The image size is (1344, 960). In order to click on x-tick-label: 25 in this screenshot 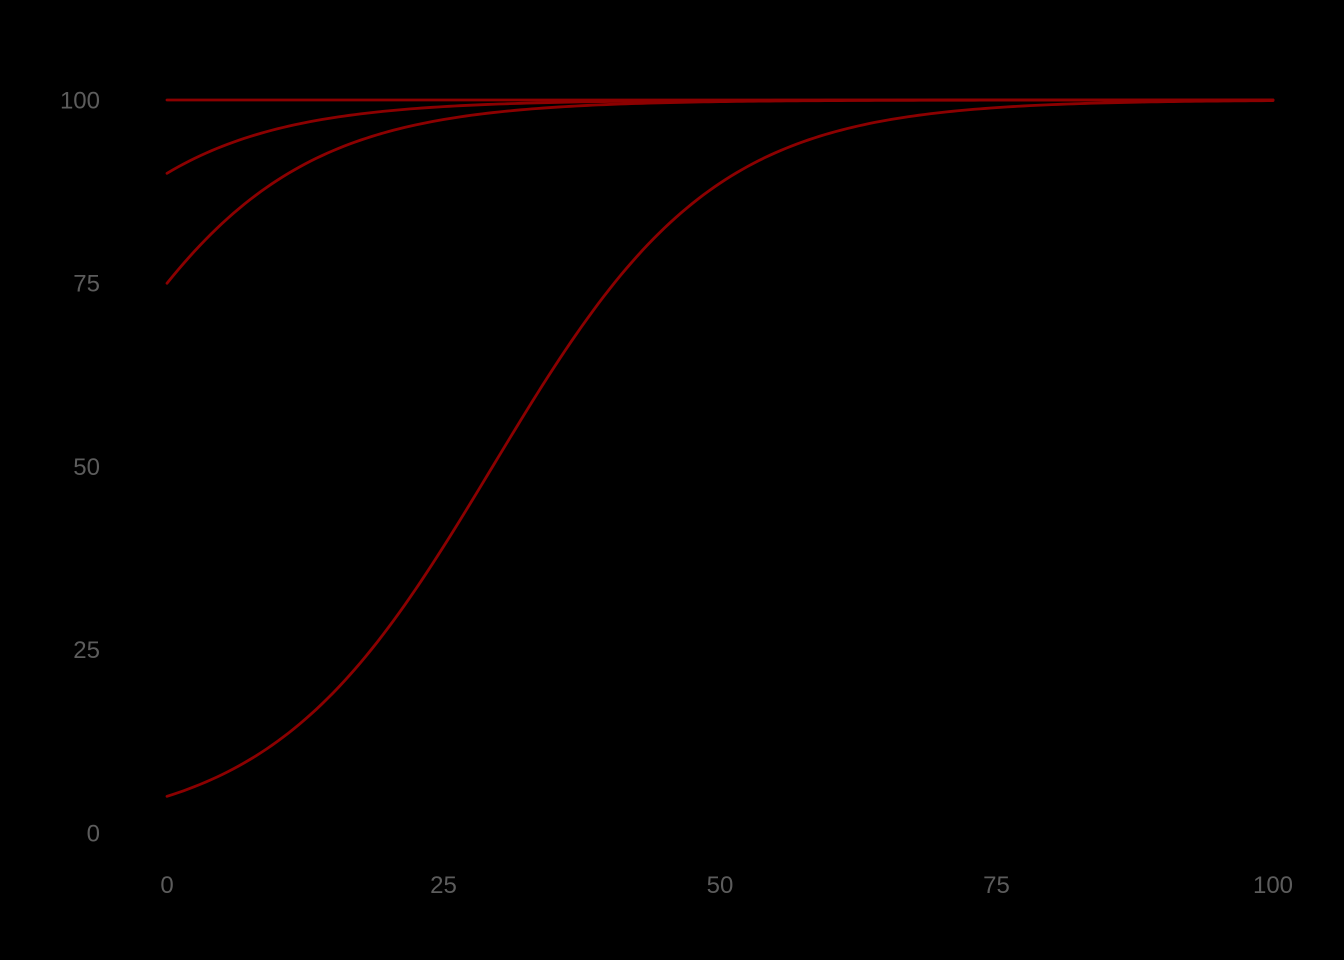, I will do `click(443, 885)`.